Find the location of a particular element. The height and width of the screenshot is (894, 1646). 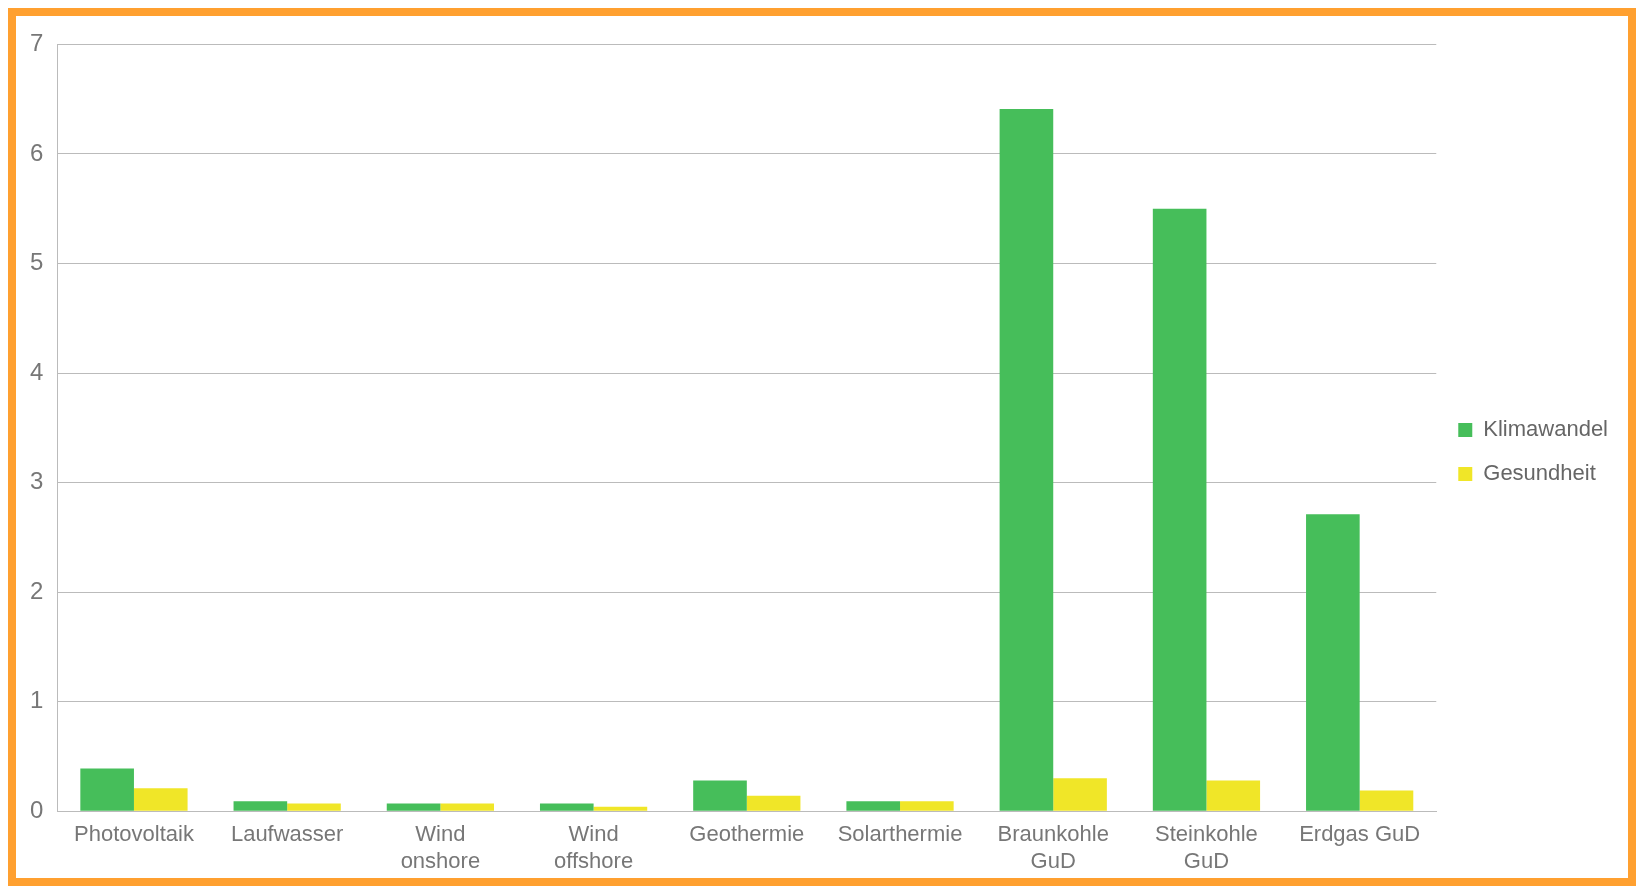

y-tick-label: 4 is located at coordinates (36, 371).